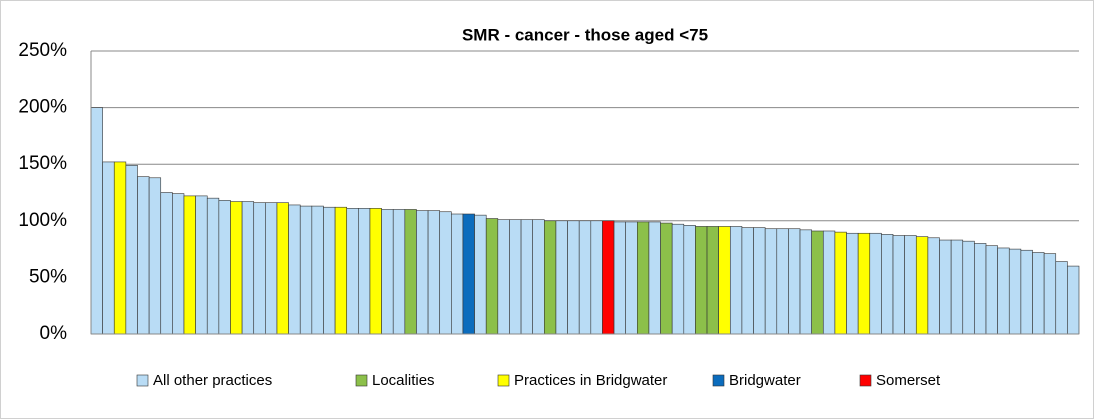  I want to click on legend-label: Bridgwater, so click(765, 380).